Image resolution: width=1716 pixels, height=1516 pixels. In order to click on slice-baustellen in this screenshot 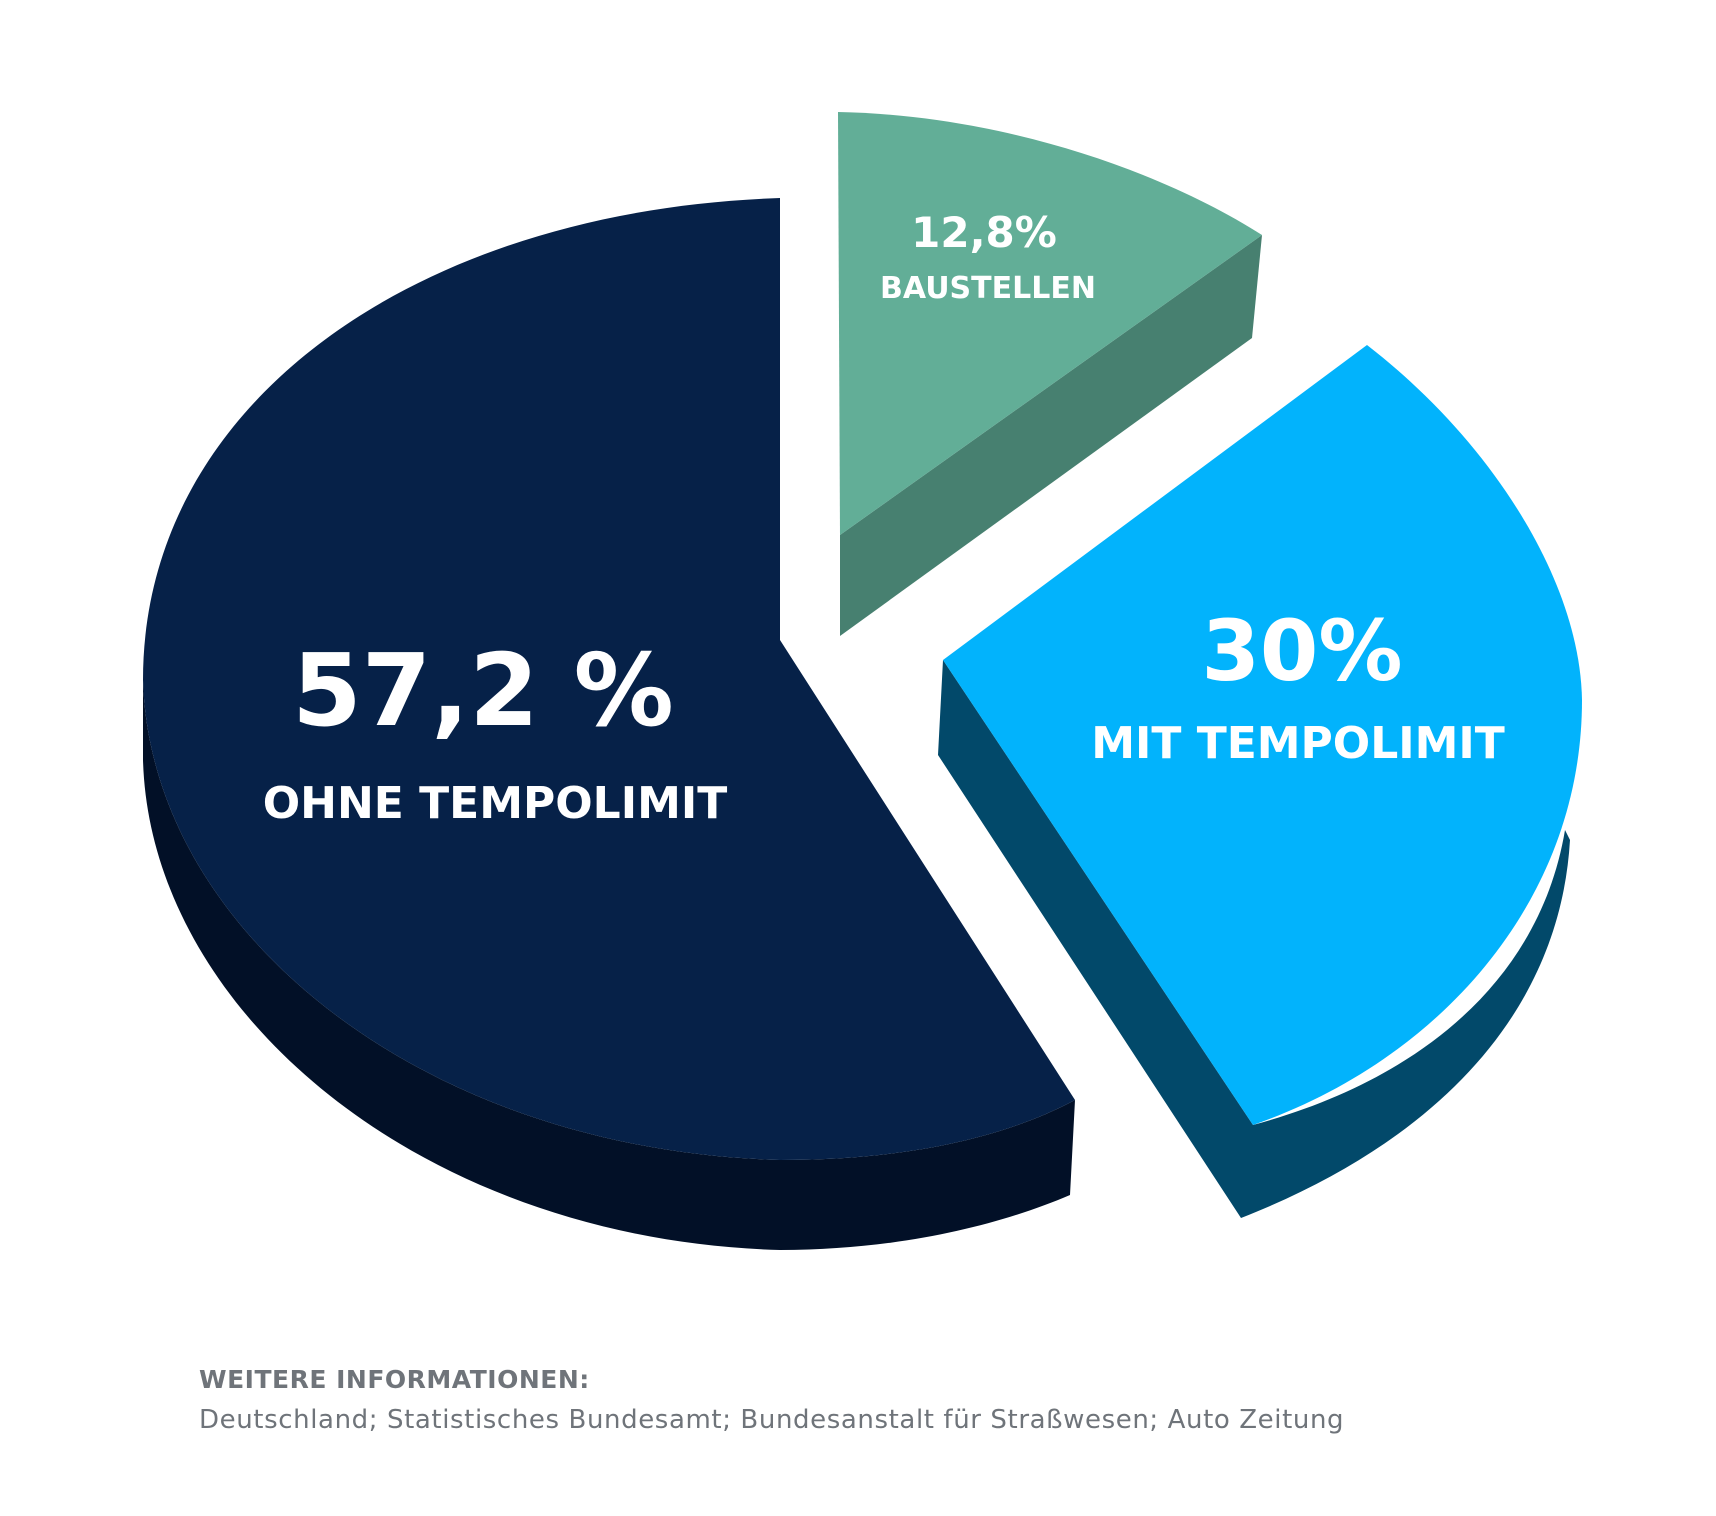, I will do `click(1050, 374)`.